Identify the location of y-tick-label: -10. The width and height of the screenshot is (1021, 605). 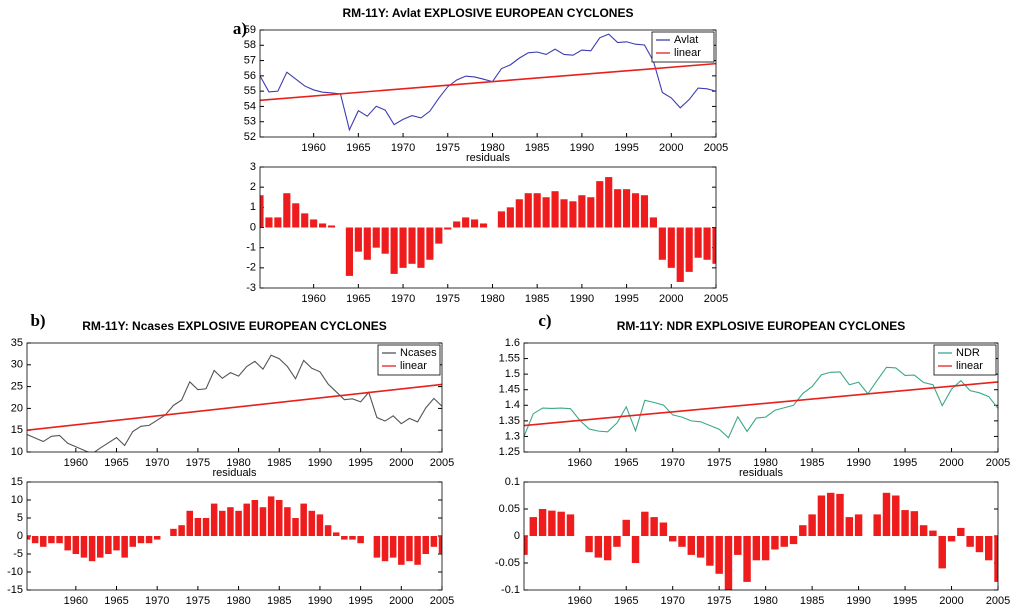
(15, 572).